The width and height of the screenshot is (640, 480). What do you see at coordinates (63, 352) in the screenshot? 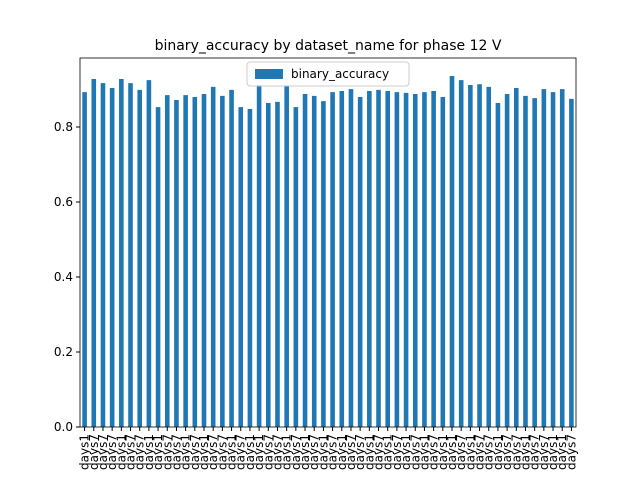
I see `y-tick-label: 0.2` at bounding box center [63, 352].